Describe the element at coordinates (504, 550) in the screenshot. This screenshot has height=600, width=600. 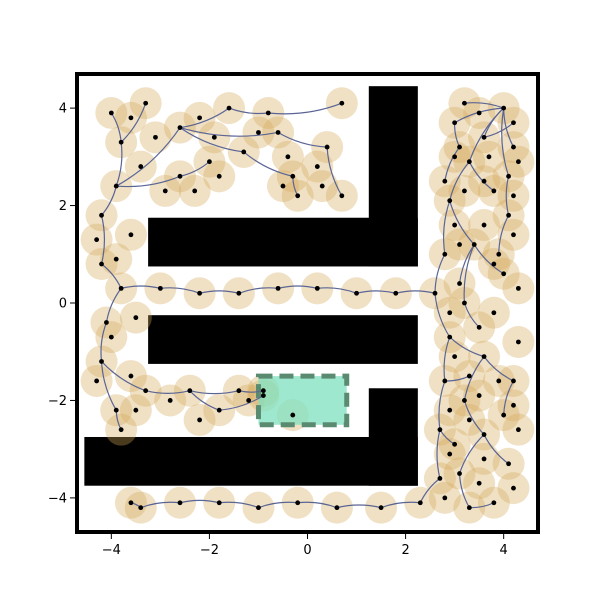
I see `x-tick-label: 4` at that location.